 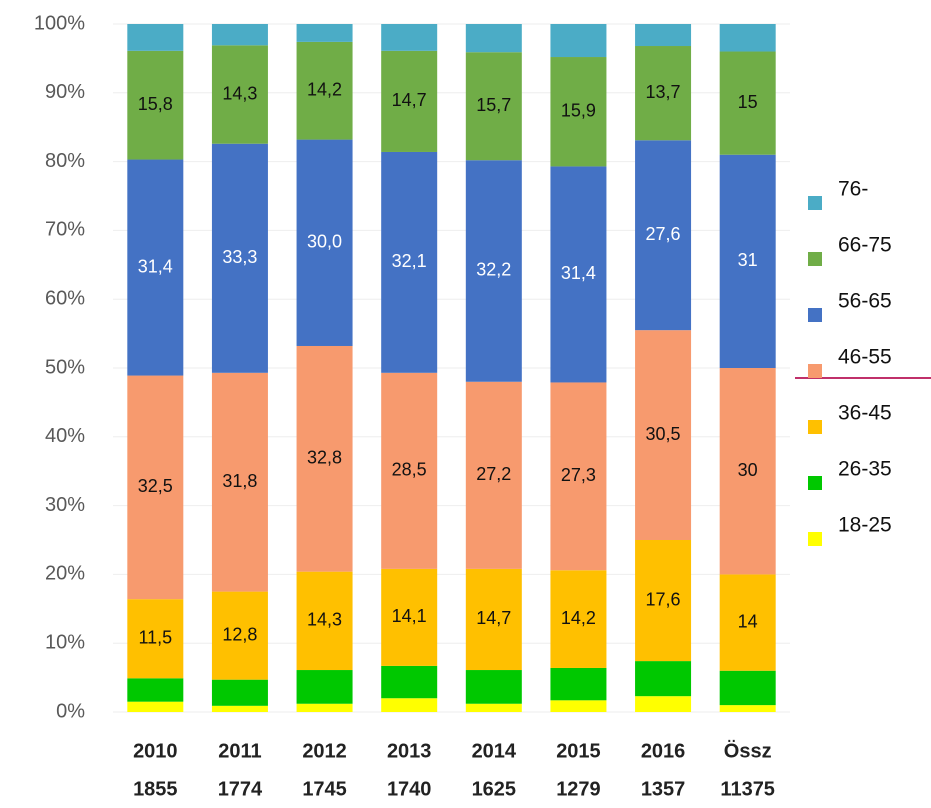 I want to click on data-label: 17,6, so click(x=663, y=599).